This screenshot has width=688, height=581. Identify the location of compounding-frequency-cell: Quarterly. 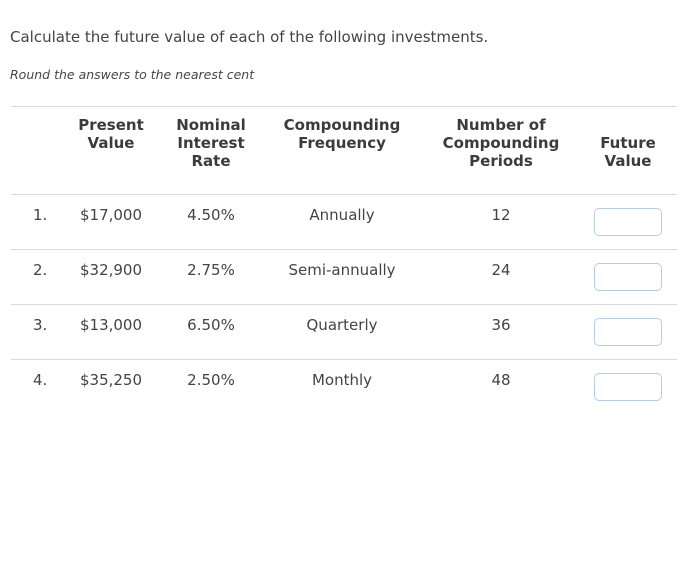
(342, 332).